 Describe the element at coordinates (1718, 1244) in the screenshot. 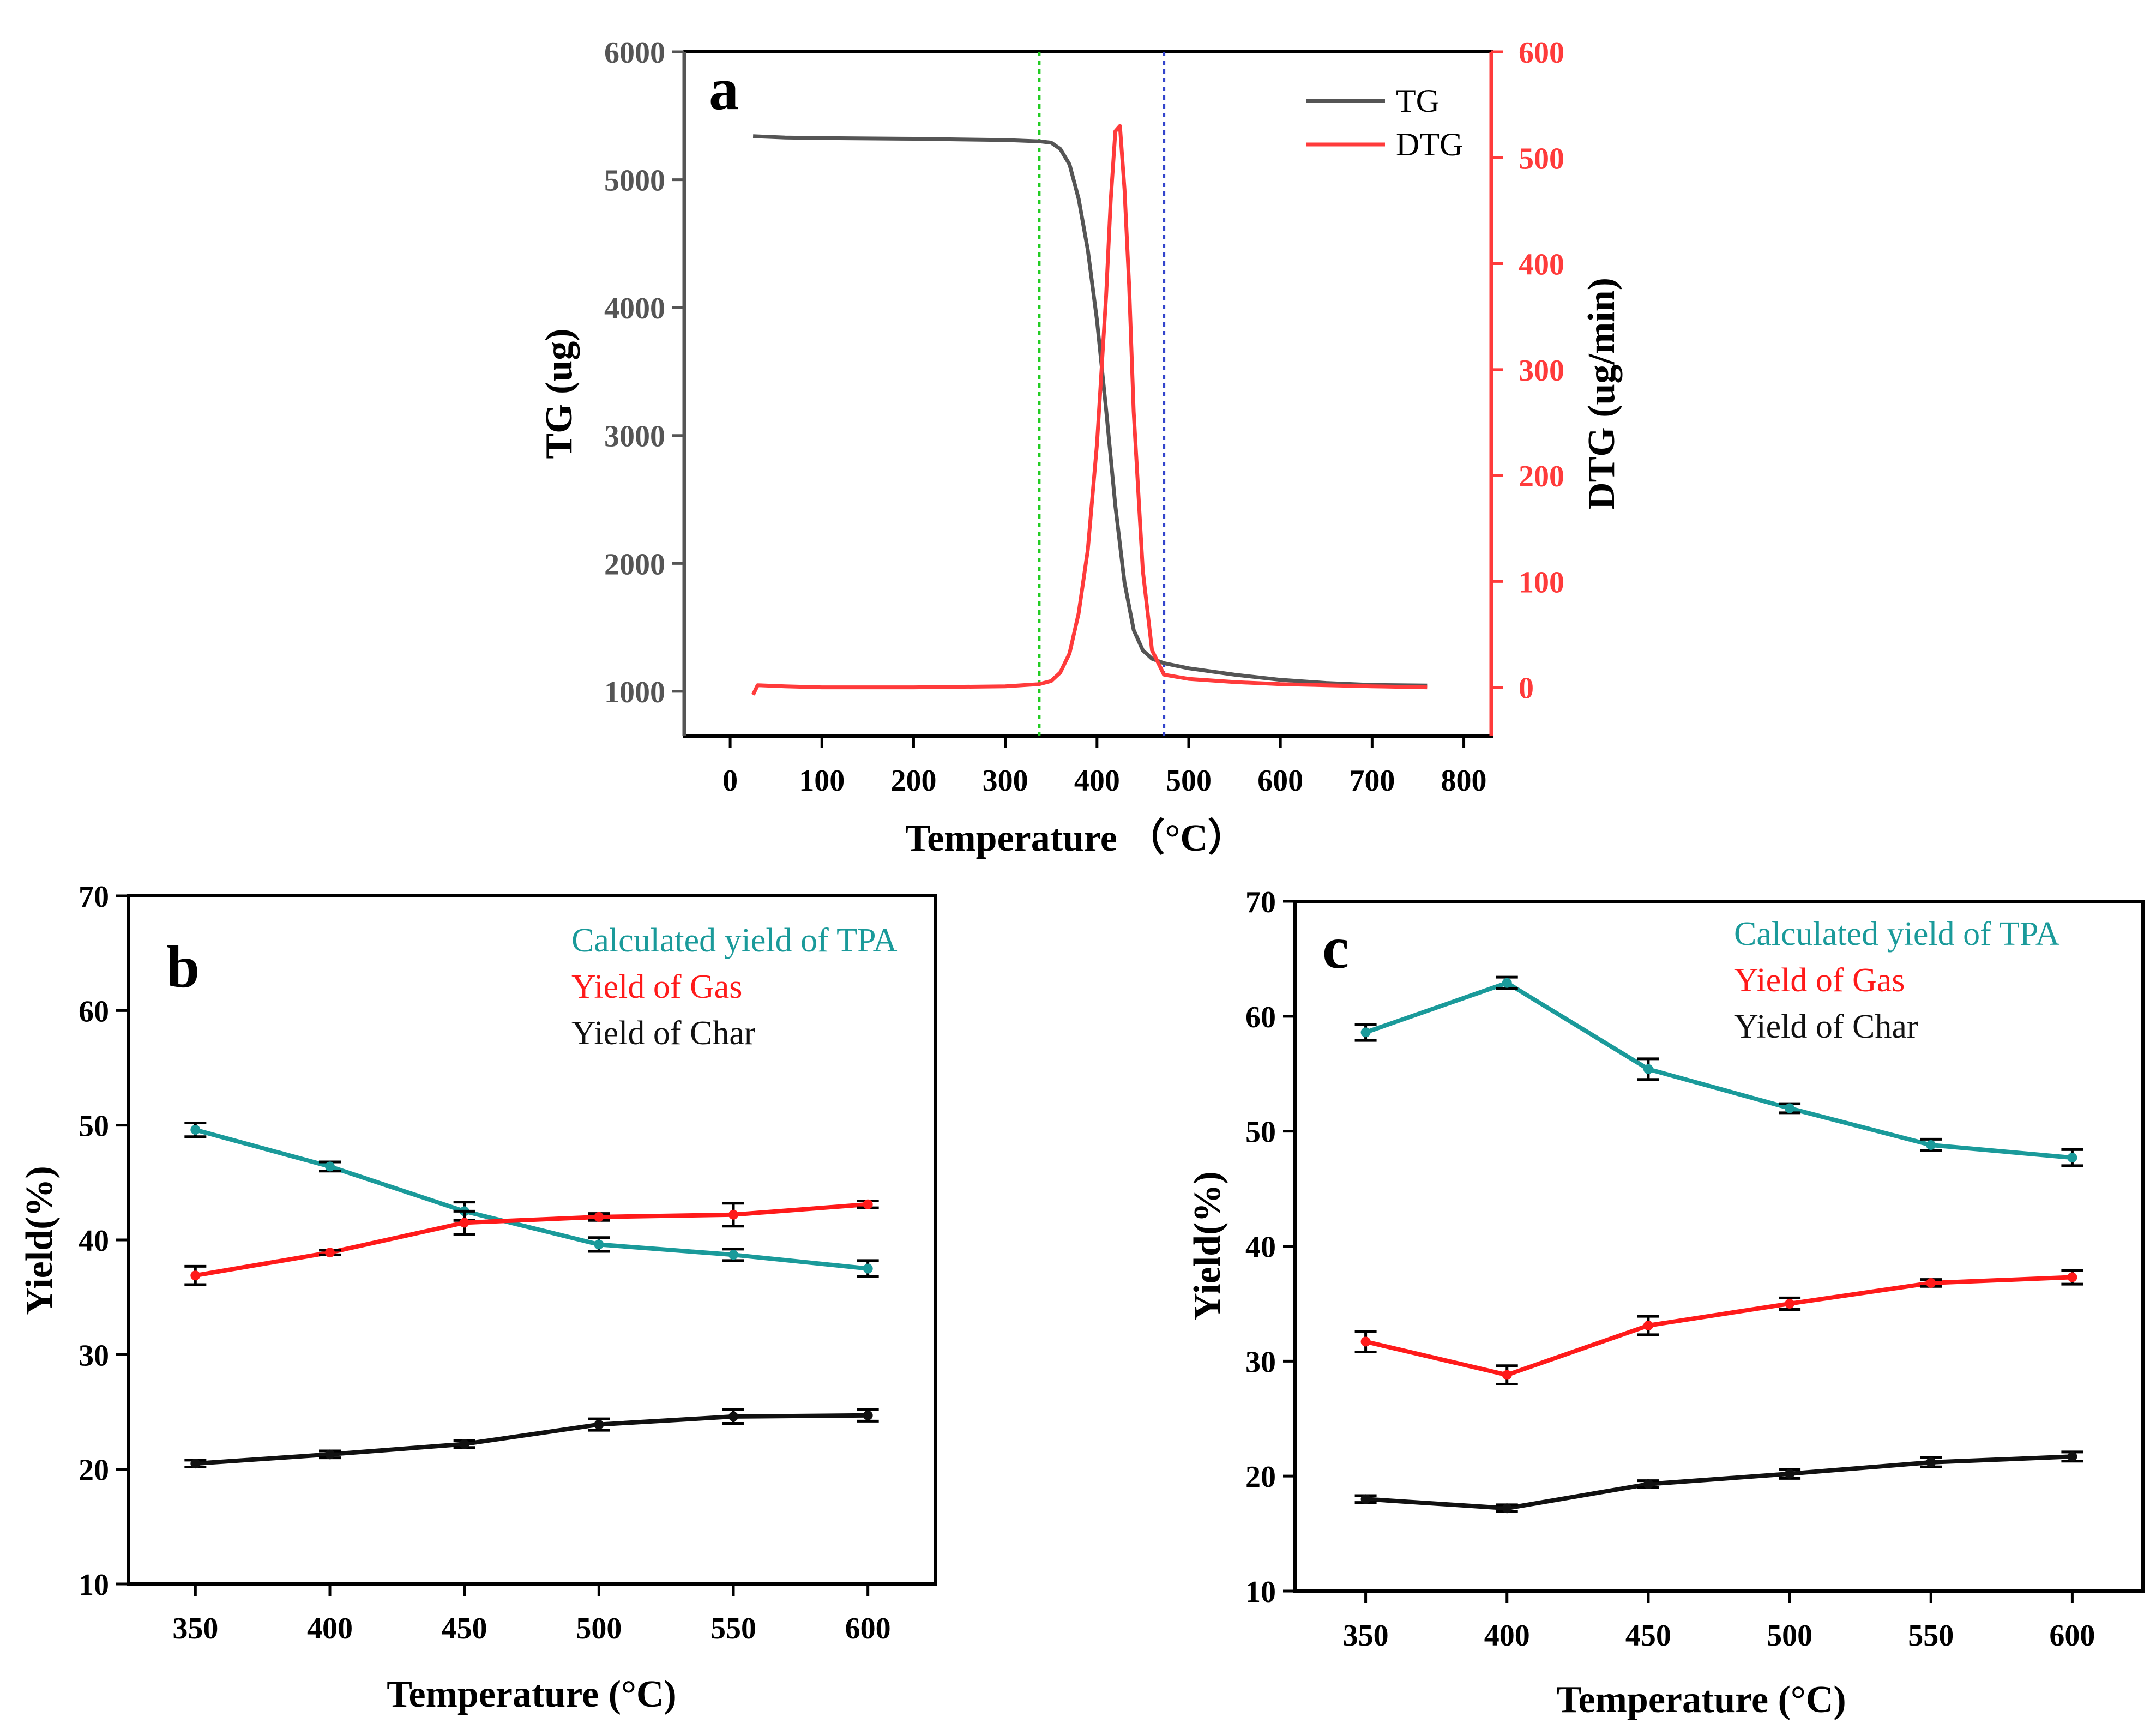

I see `panel-c-series` at that location.